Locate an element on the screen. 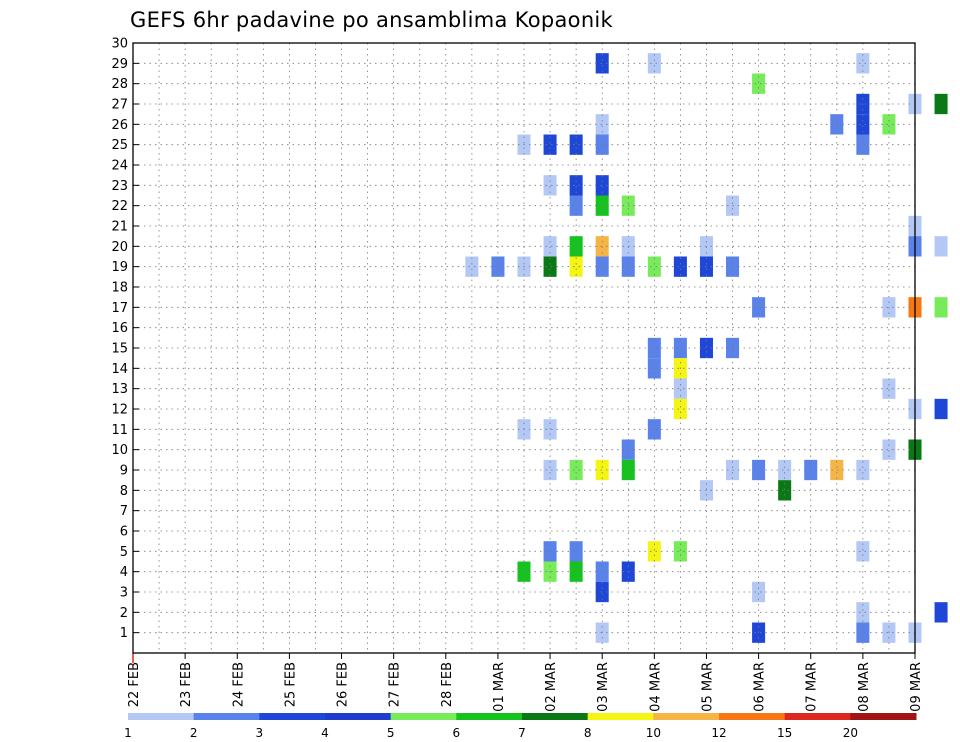 This screenshot has height=742, width=960. y-tick-label: 29 is located at coordinates (119, 64).